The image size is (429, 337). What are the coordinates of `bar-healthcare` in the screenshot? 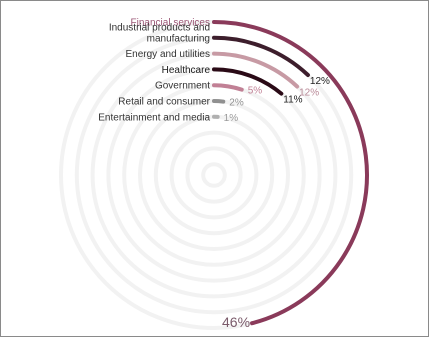 It's located at (248, 81).